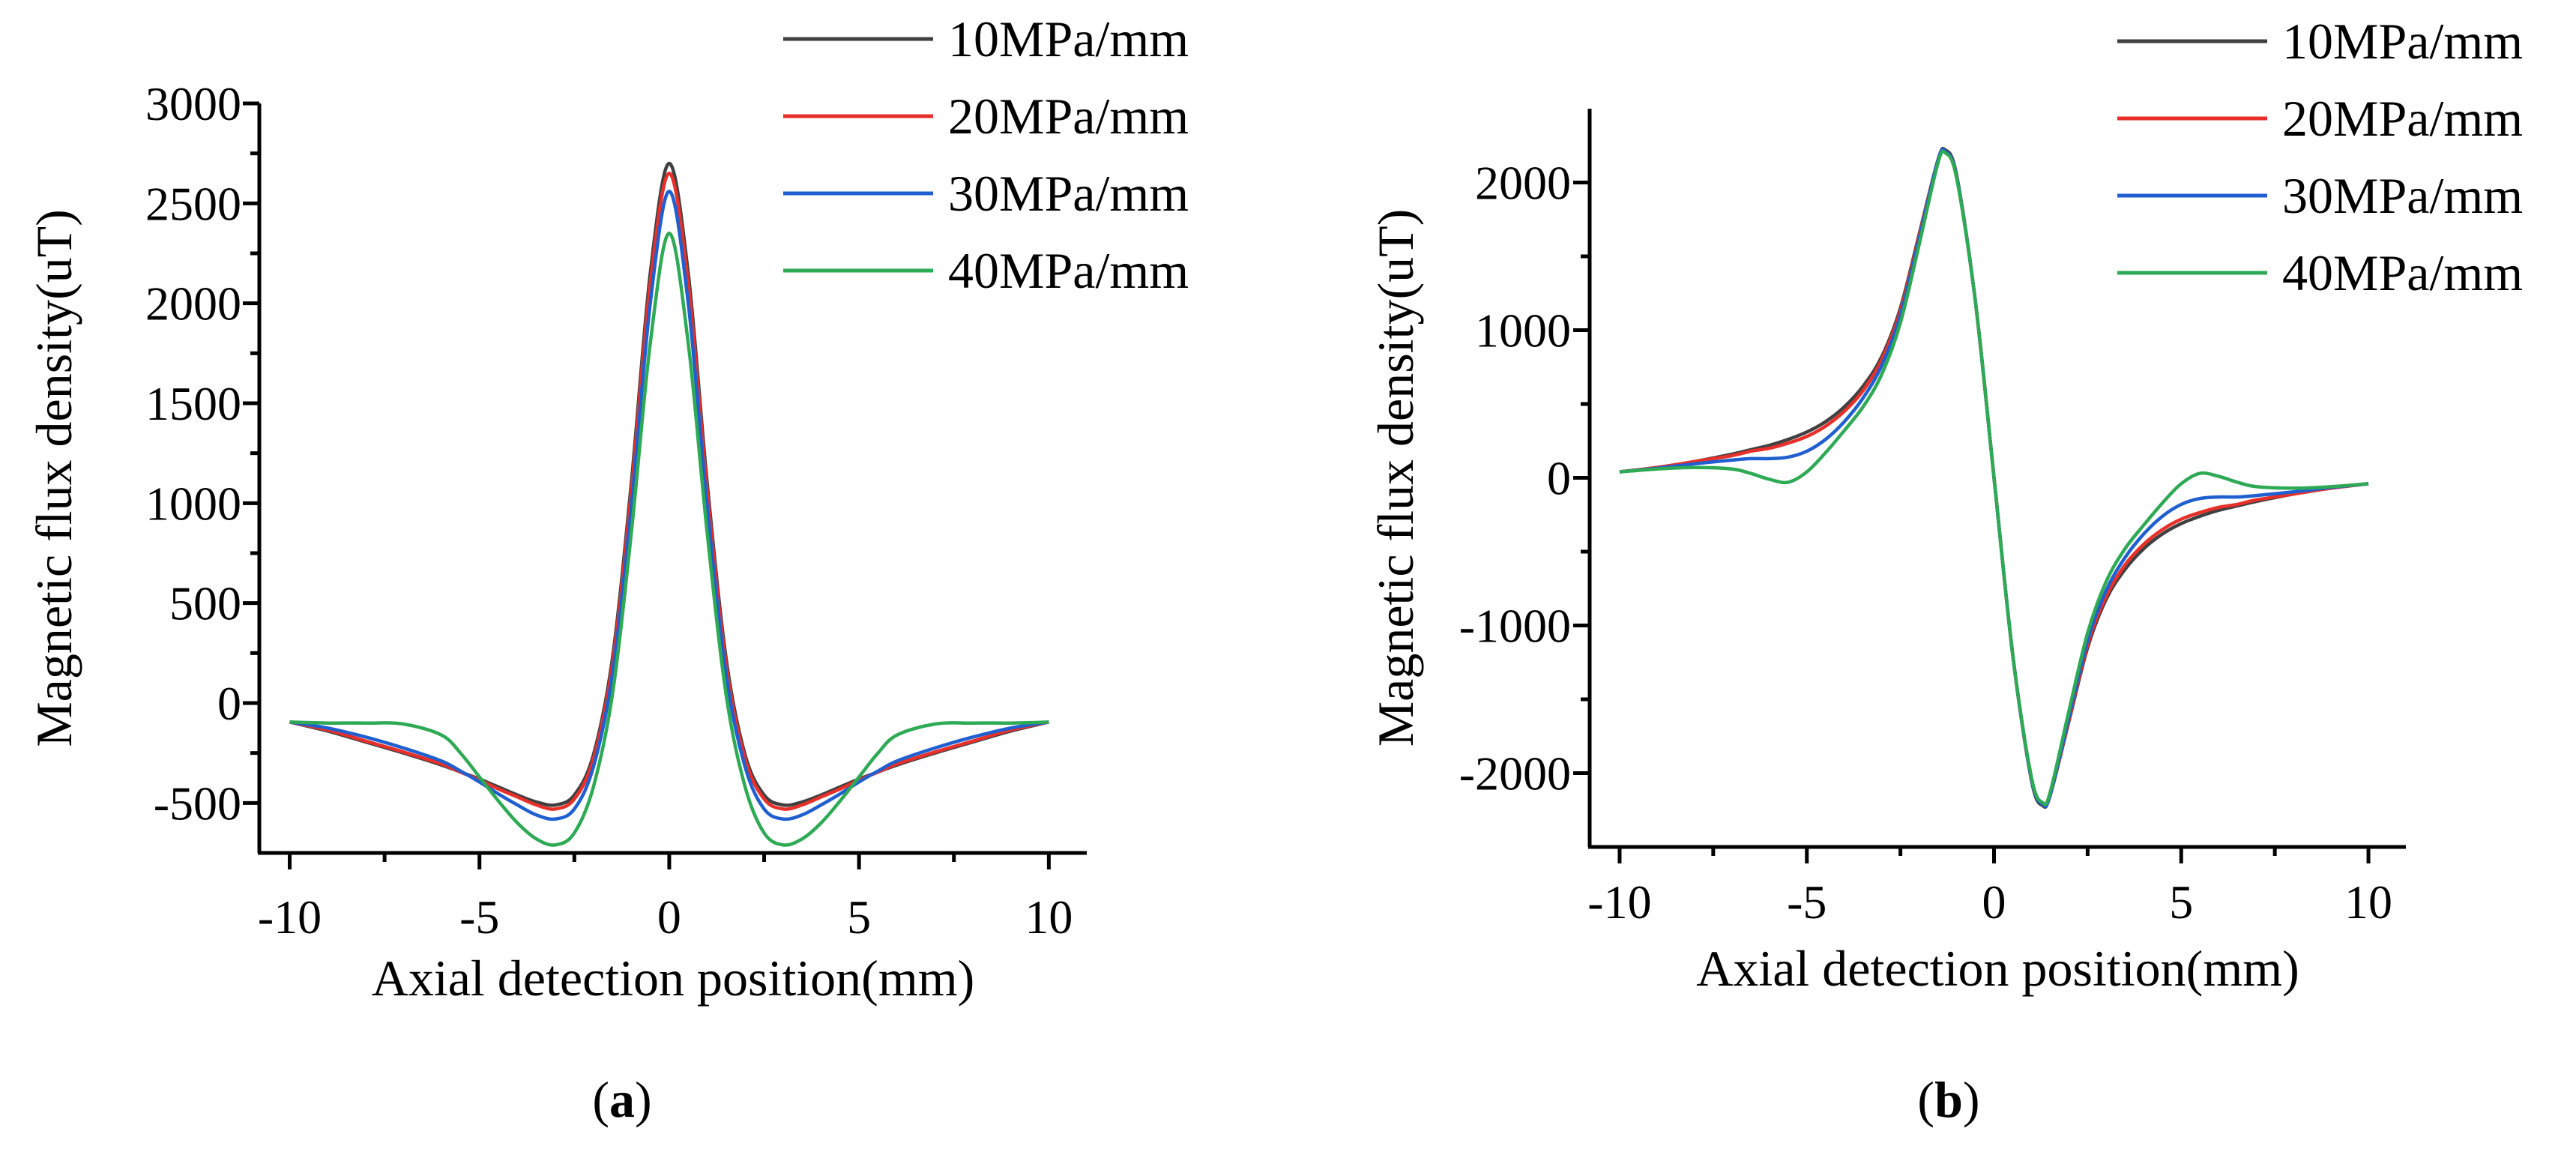  I want to click on y-tick-label: 3000, so click(193, 103).